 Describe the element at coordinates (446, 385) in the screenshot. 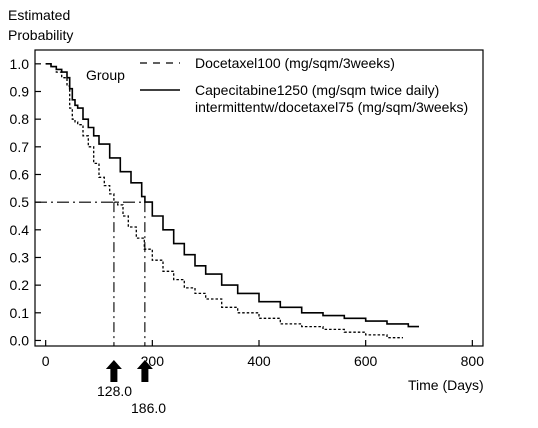

I see `x-axis-label: Time (Days)` at that location.